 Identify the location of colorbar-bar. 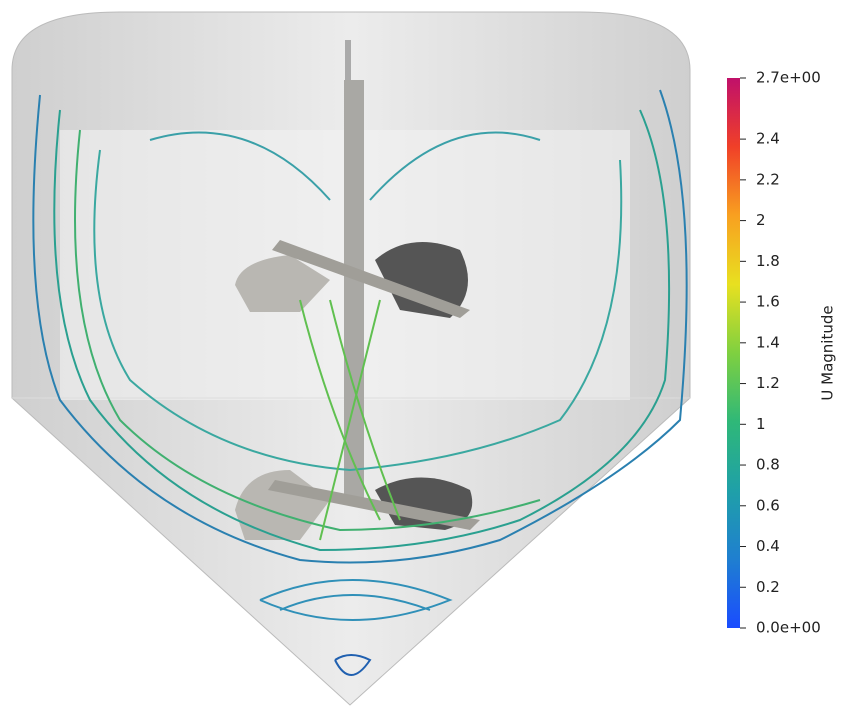
(733, 353).